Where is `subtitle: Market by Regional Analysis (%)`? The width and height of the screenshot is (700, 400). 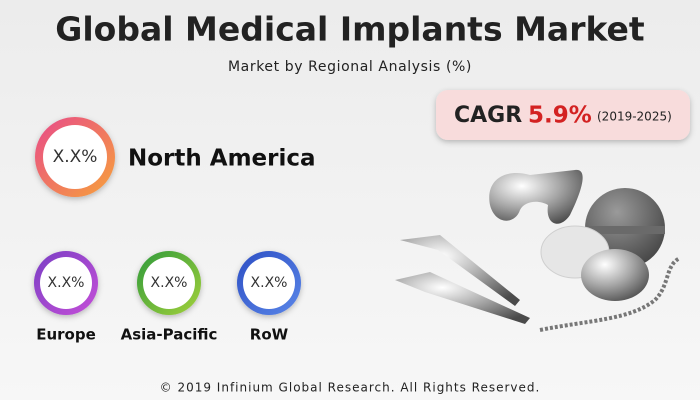
subtitle: Market by Regional Analysis (%) is located at coordinates (350, 67).